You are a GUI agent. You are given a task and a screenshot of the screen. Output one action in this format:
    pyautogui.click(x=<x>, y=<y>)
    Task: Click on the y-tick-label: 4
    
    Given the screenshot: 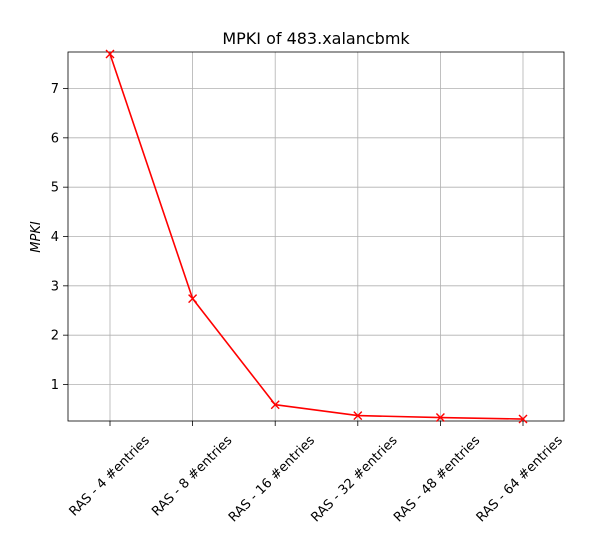 What is the action you would take?
    pyautogui.click(x=55, y=237)
    